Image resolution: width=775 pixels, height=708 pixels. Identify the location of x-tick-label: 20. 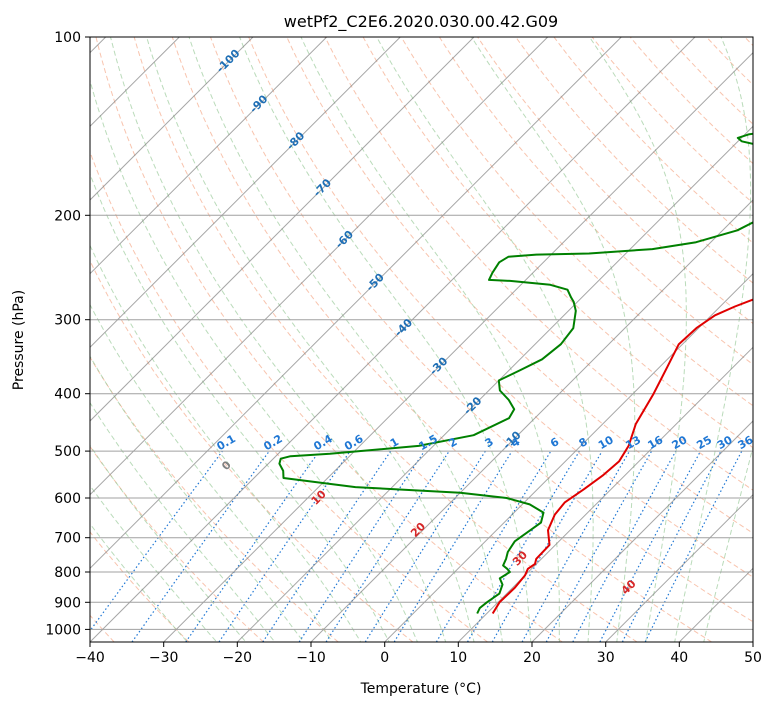
(532, 658).